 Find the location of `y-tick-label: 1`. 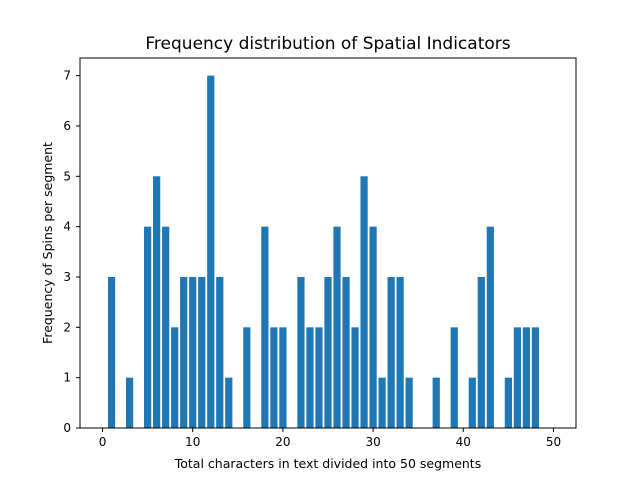

y-tick-label: 1 is located at coordinates (67, 378).